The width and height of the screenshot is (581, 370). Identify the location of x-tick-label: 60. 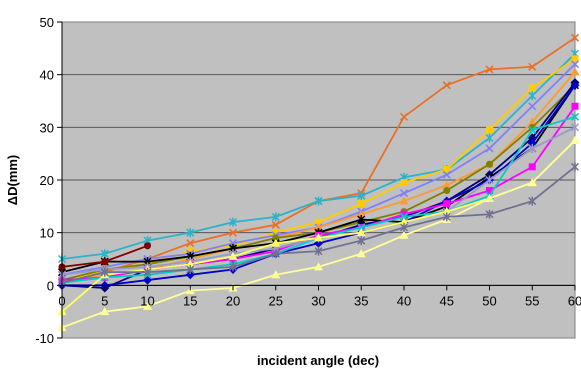
(574, 300).